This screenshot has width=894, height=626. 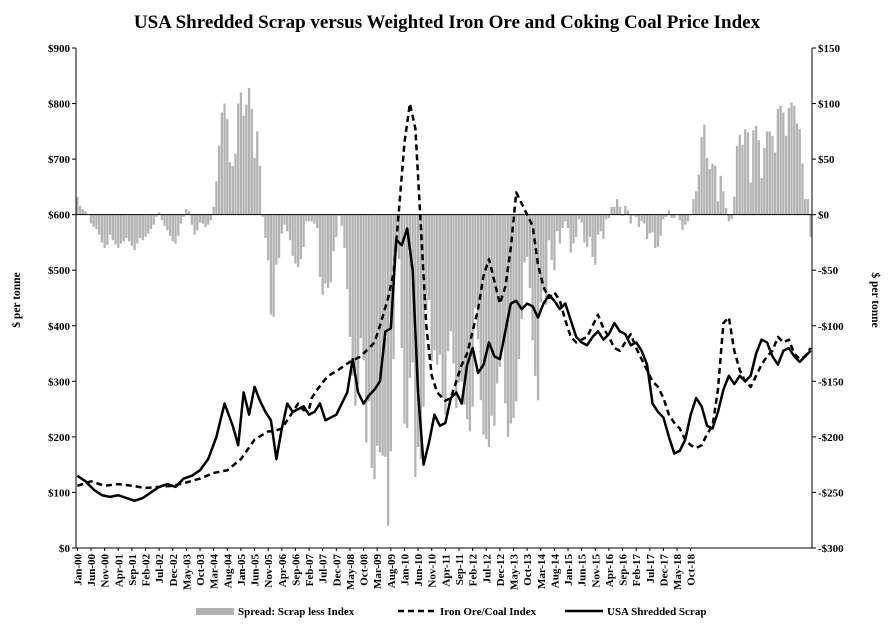 I want to click on x-tick-label: May-03, so click(x=187, y=572).